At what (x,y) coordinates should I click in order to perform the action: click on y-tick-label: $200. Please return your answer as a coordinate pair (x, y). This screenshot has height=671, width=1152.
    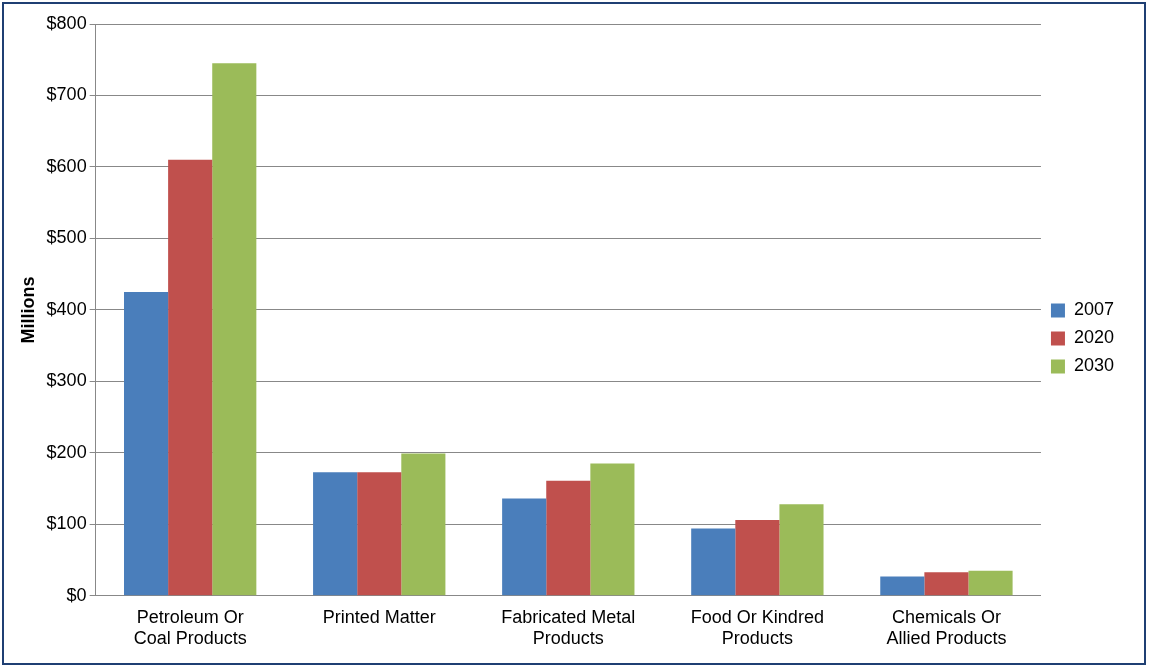
    Looking at the image, I should click on (66, 451).